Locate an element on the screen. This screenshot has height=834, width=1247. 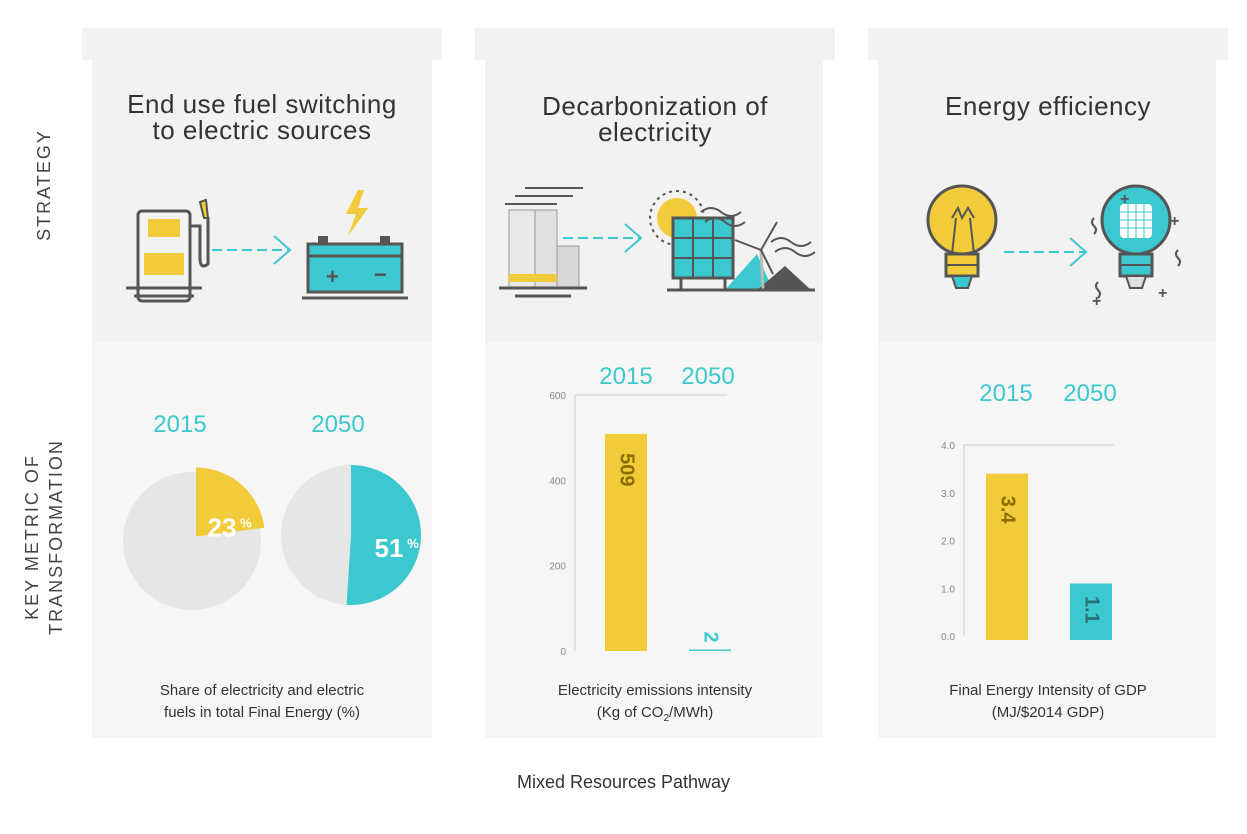
panel-title: Energy efficiency is located at coordinates (1048, 106).